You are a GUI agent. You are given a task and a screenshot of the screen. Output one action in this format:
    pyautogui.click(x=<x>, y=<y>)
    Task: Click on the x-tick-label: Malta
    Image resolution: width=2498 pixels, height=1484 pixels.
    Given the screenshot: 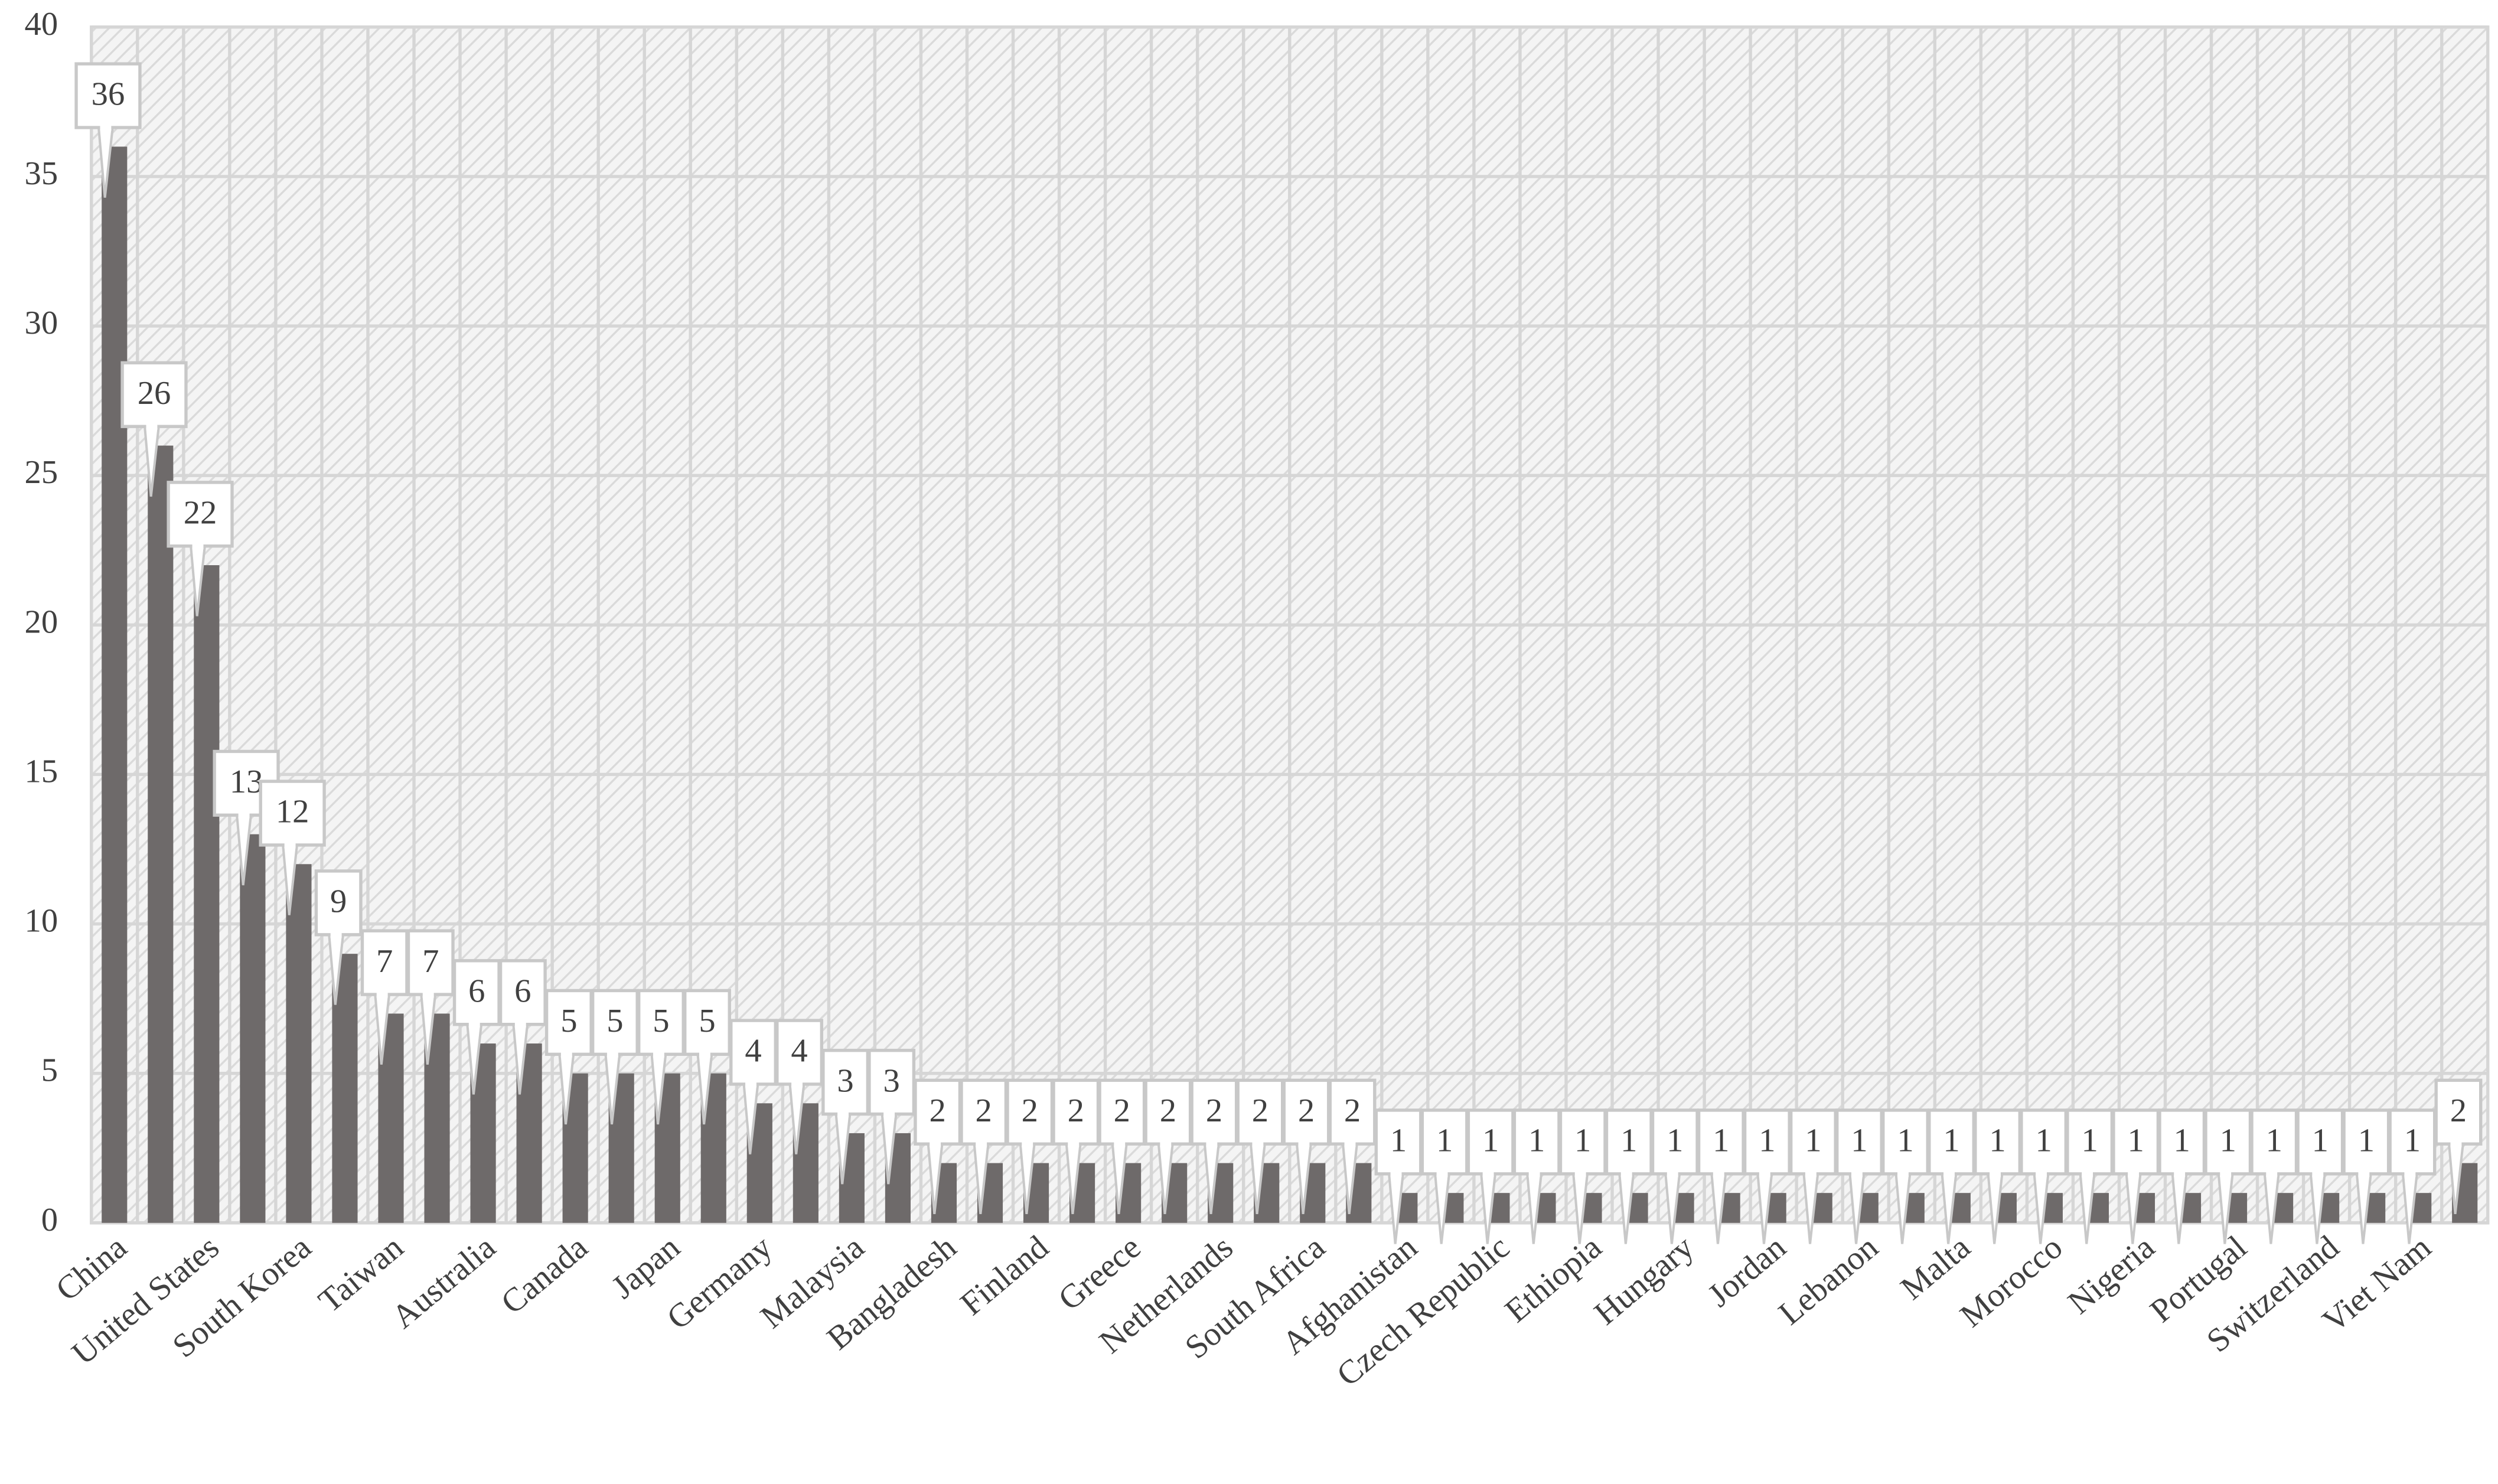 What is the action you would take?
    pyautogui.click(x=1935, y=1268)
    